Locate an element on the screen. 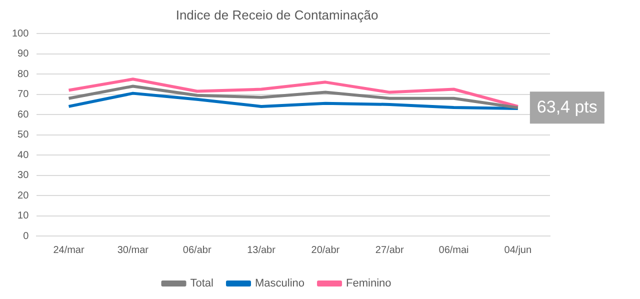 This screenshot has width=640, height=299. legend-label: Total is located at coordinates (202, 284).